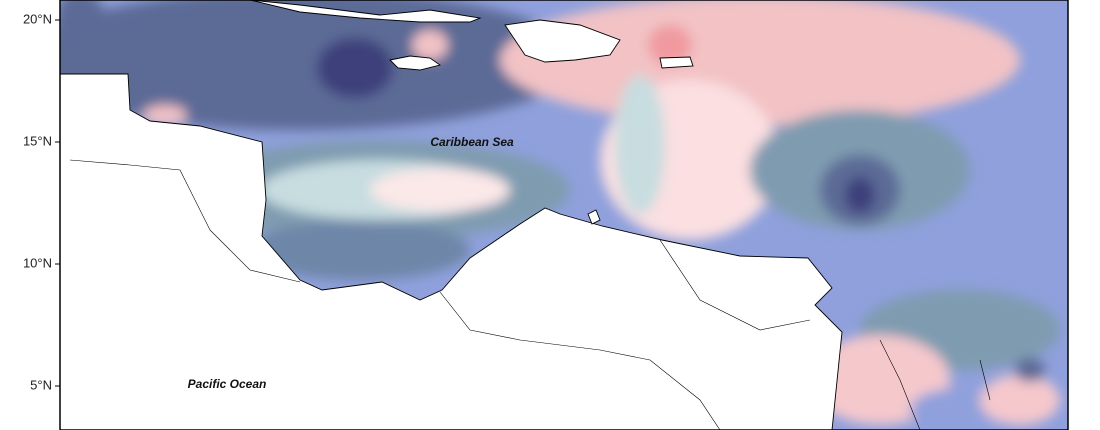 Image resolution: width=1100 pixels, height=430 pixels. What do you see at coordinates (594, 217) in the screenshot?
I see `curacao` at bounding box center [594, 217].